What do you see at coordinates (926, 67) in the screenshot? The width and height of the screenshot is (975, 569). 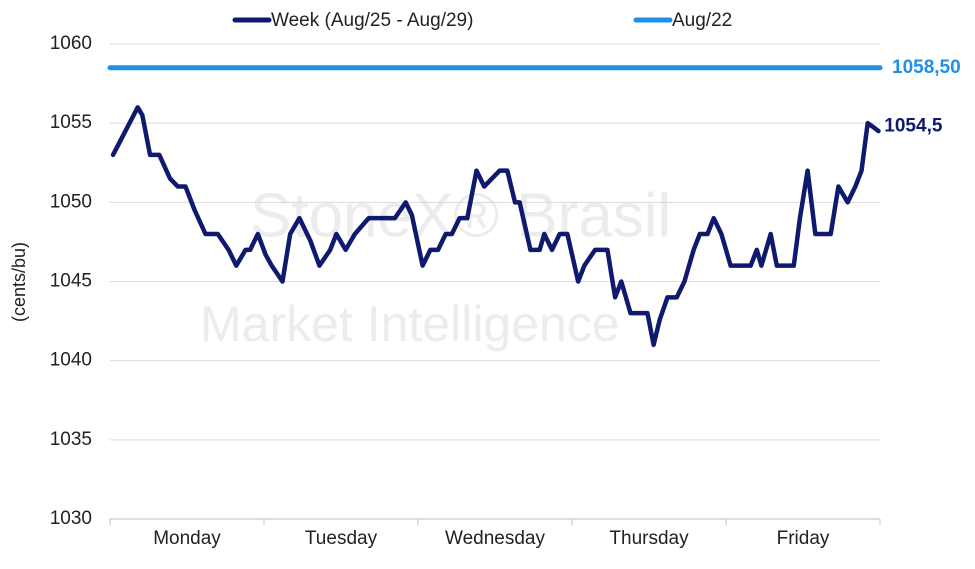 I see `data-label: 1058,50` at bounding box center [926, 67].